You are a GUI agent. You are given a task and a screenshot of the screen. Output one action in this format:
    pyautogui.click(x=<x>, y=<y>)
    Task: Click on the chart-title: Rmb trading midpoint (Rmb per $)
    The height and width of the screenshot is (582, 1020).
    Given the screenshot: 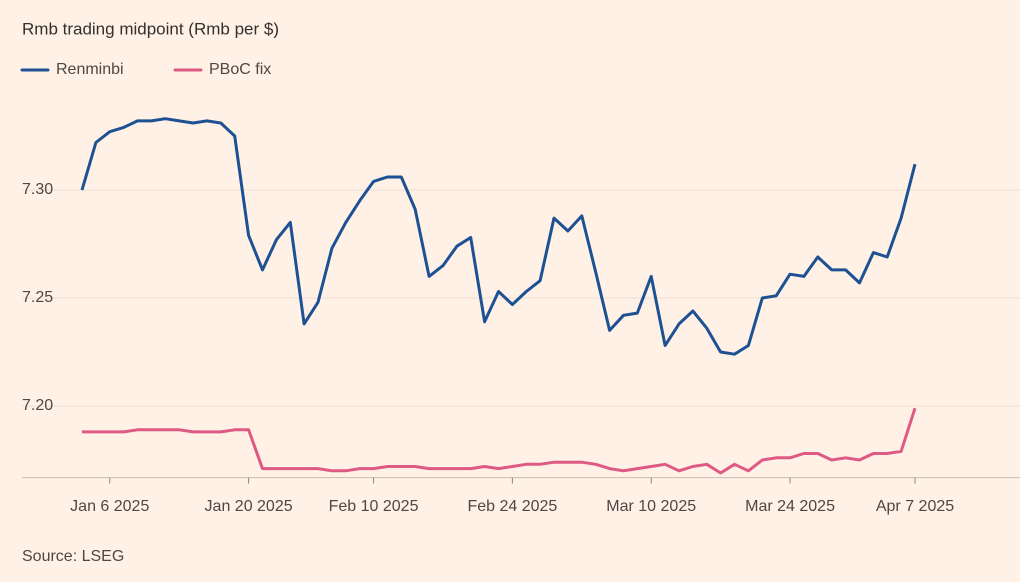 What is the action you would take?
    pyautogui.click(x=150, y=28)
    